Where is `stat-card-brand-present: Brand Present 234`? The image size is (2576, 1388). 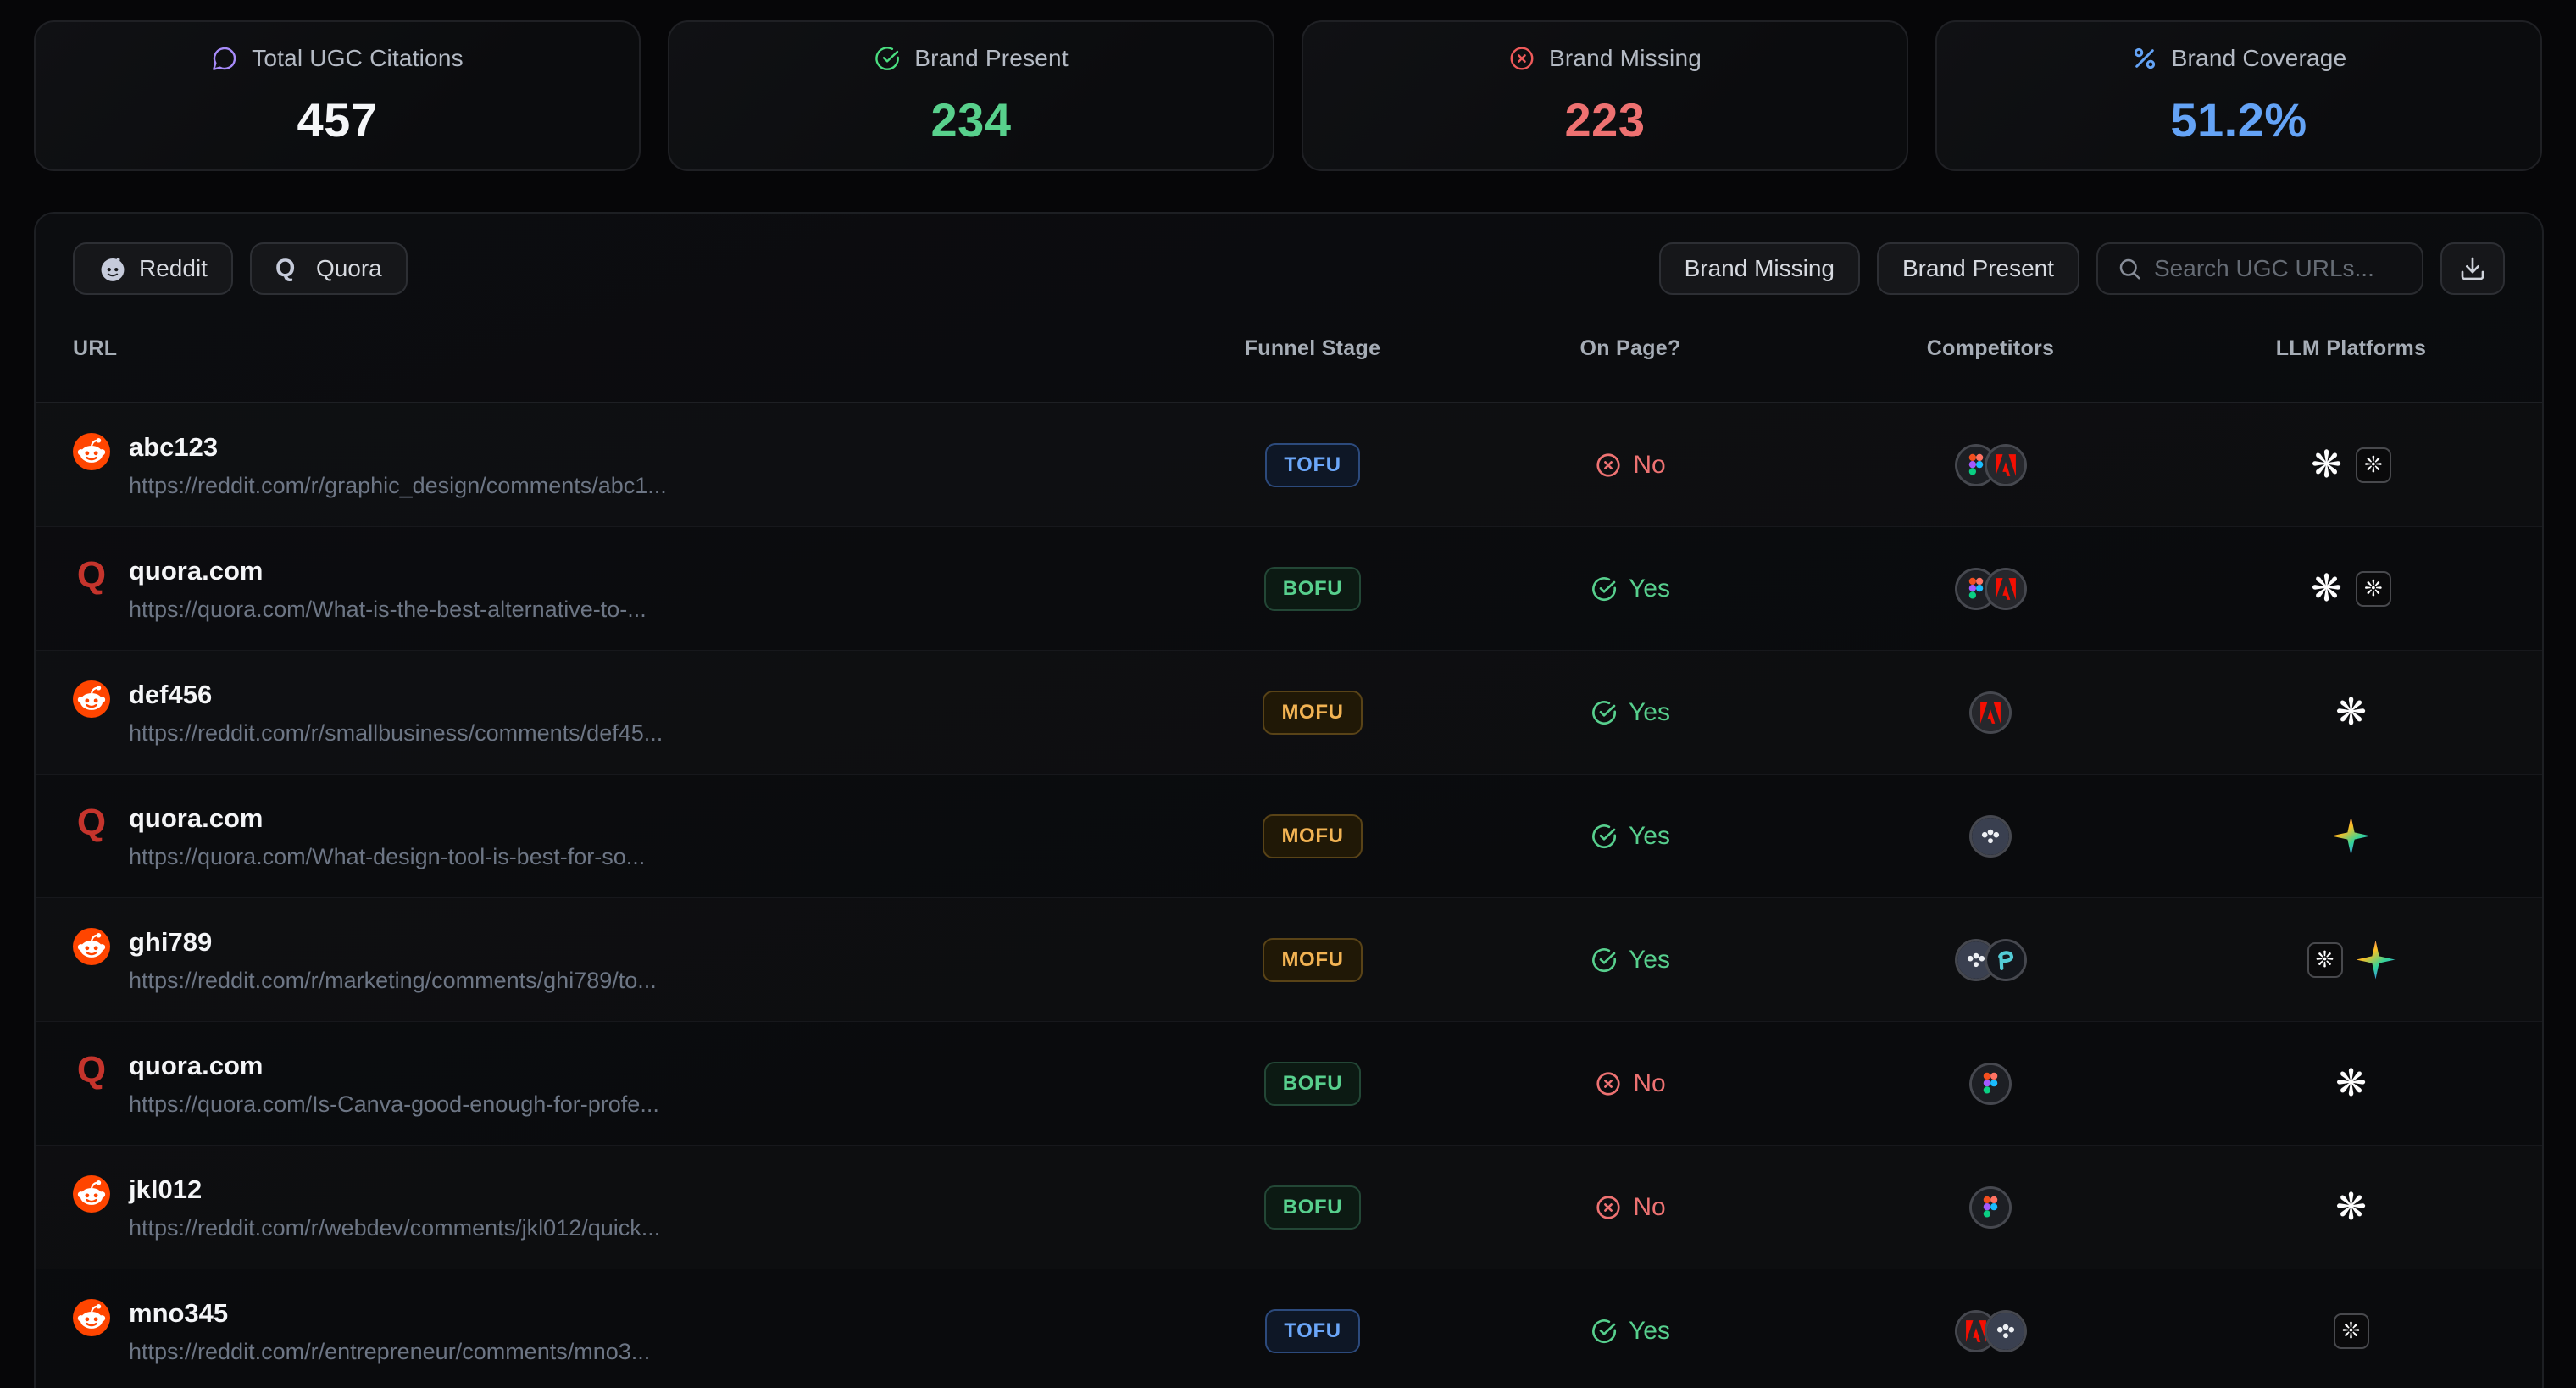
stat-card-brand-present: Brand Present 234 is located at coordinates (971, 95).